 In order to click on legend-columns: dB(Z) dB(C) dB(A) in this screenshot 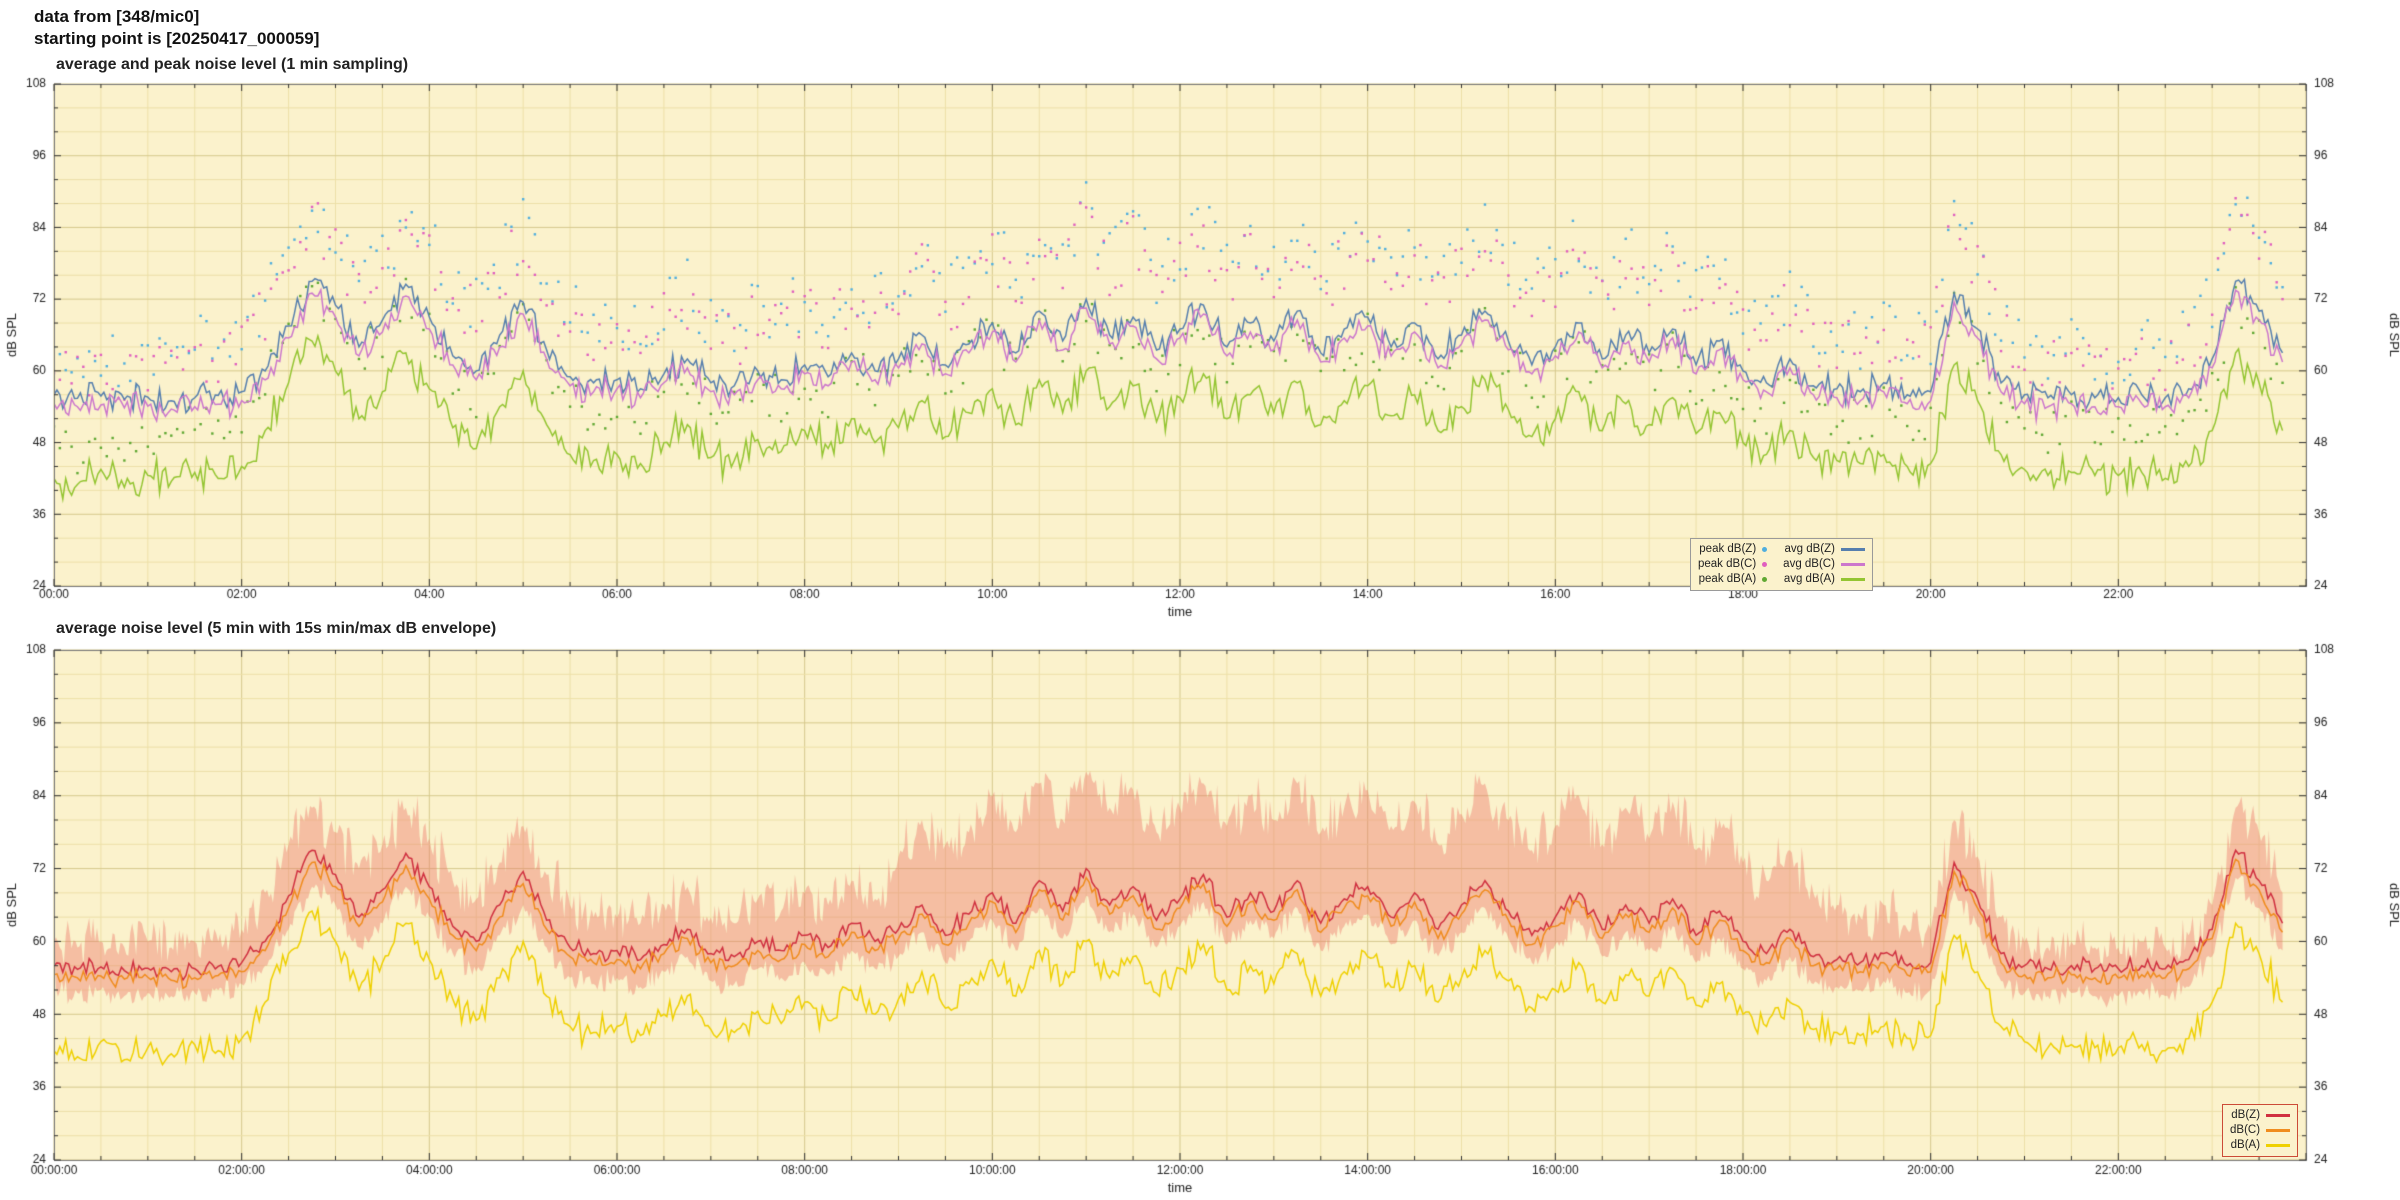, I will do `click(2260, 1130)`.